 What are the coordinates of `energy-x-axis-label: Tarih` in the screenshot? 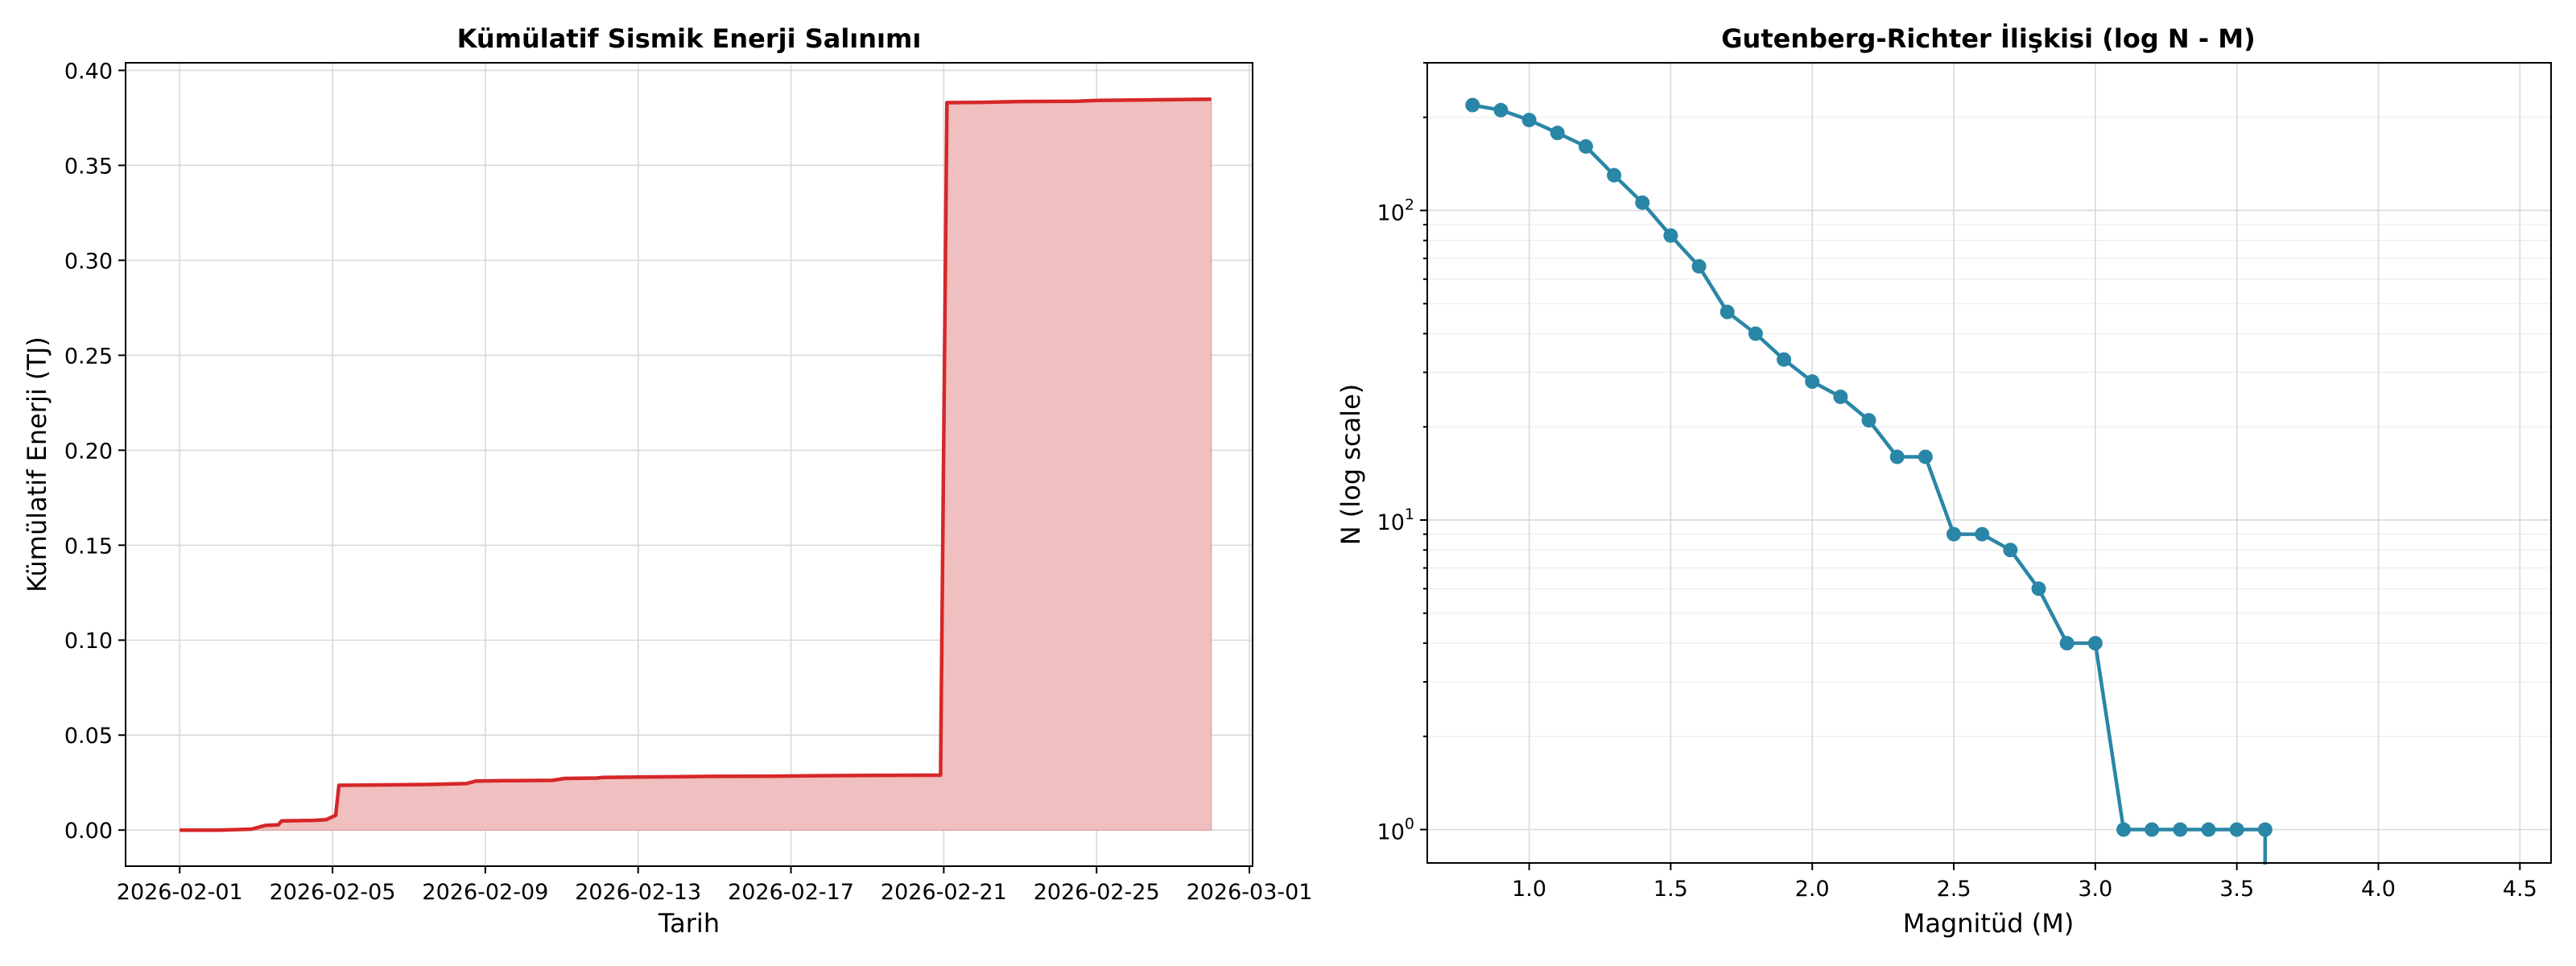 It's located at (689, 924).